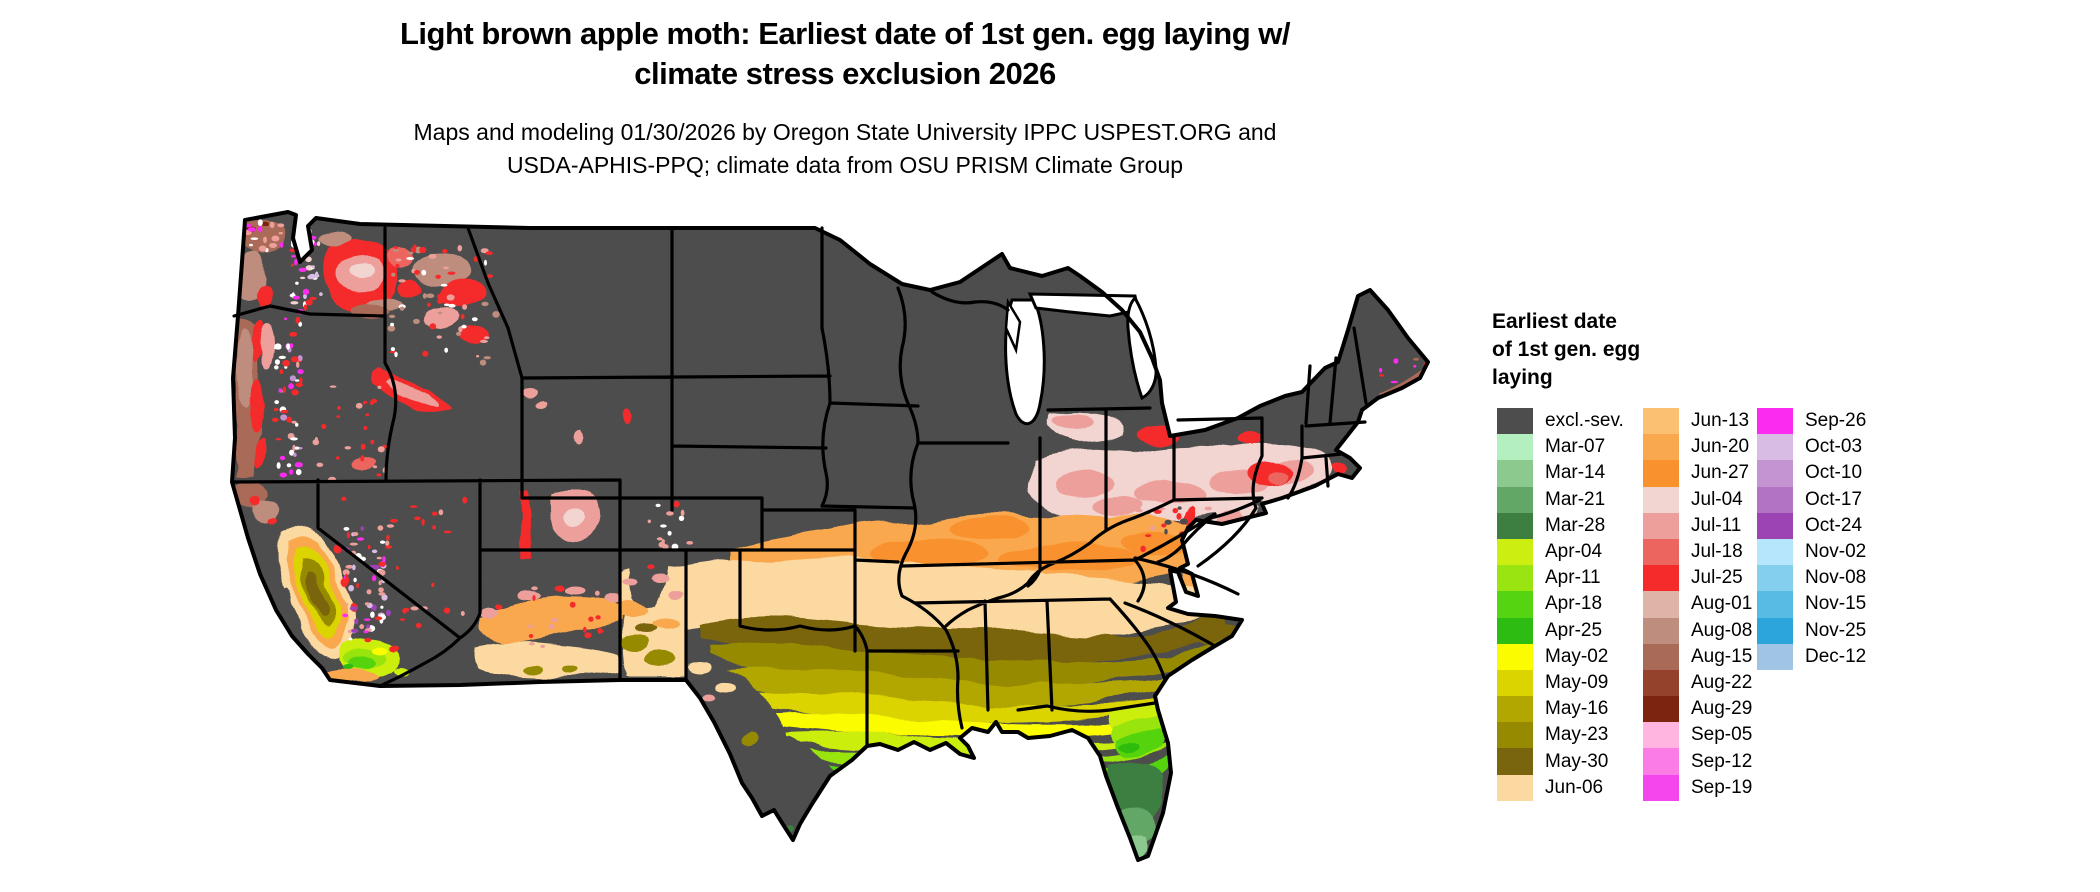 The image size is (2100, 892). What do you see at coordinates (1722, 787) in the screenshot?
I see `legend-label: Sep-19` at bounding box center [1722, 787].